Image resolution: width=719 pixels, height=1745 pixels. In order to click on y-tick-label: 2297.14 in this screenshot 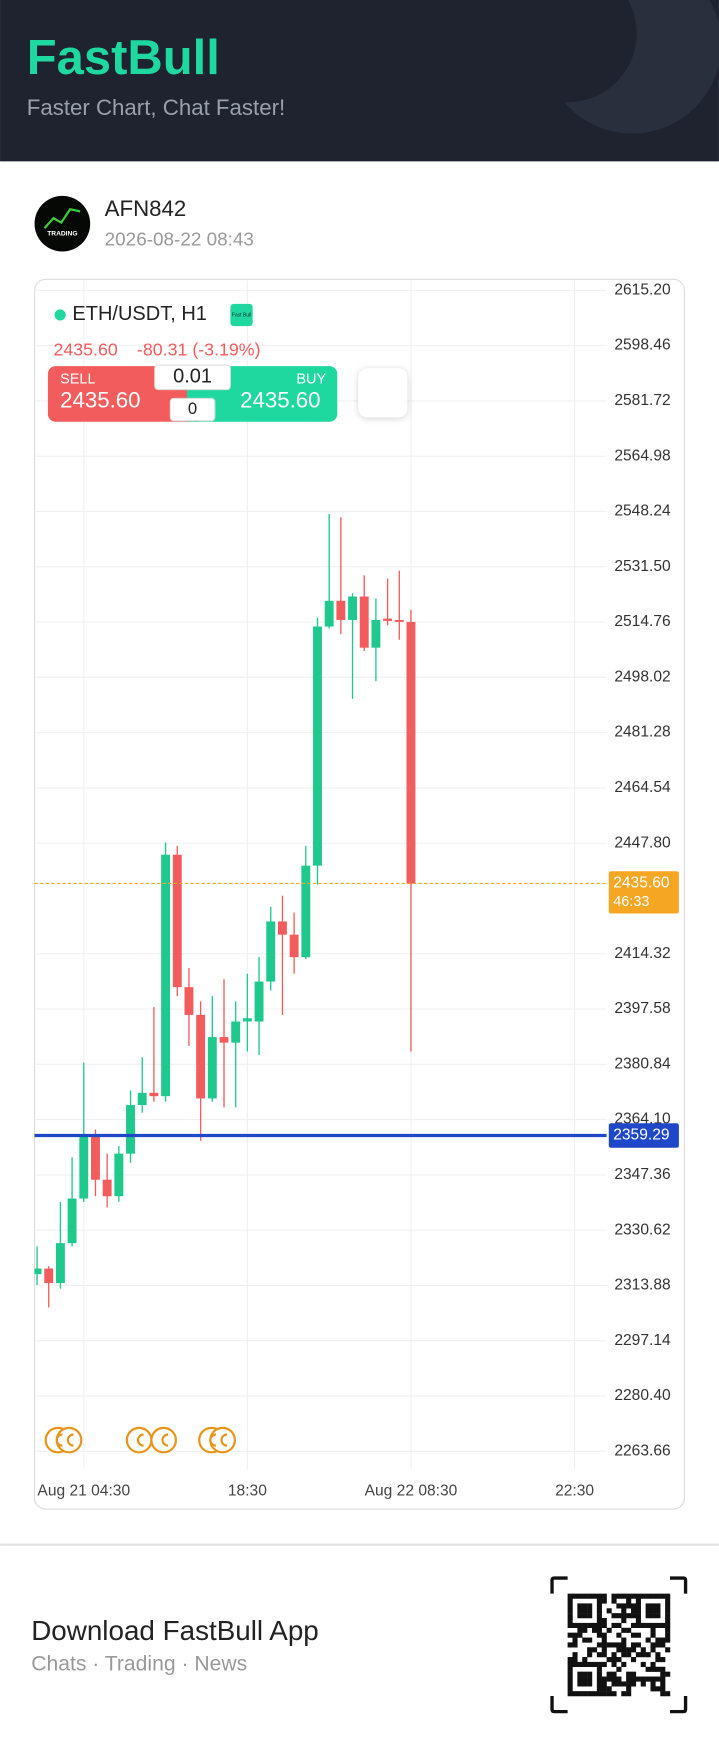, I will do `click(642, 1340)`.